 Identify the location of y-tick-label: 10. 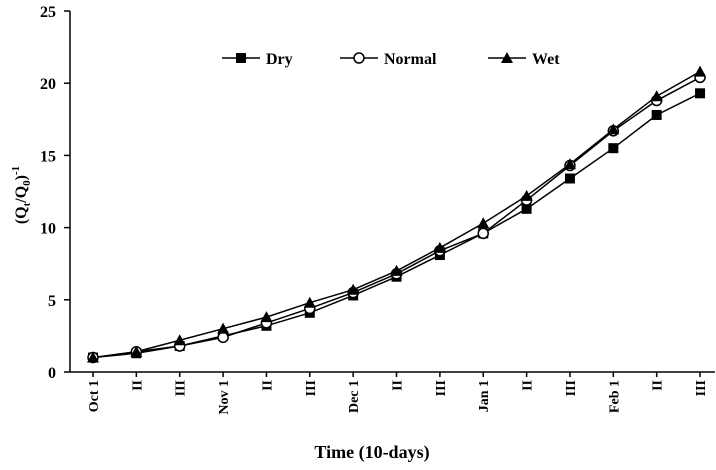
(48, 229).